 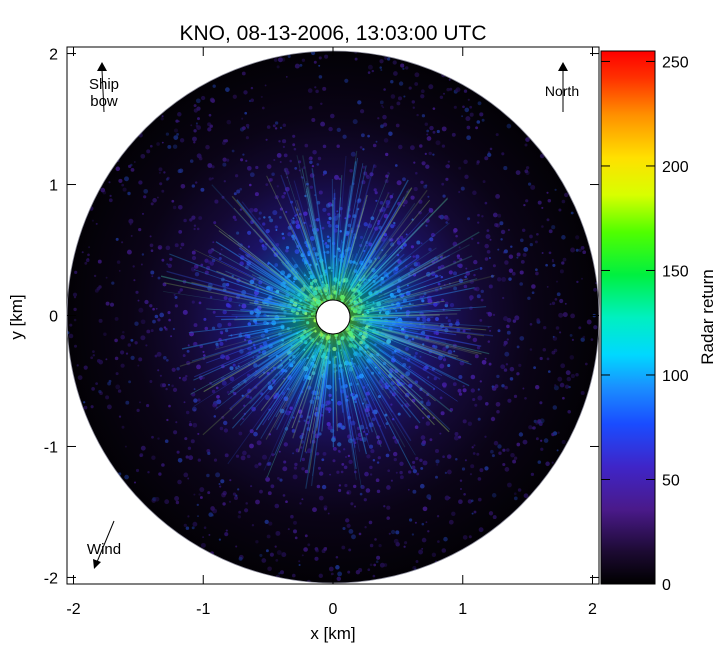 I want to click on colorbar: 0 50 100 150 200 250 Radar return, so click(x=658, y=322).